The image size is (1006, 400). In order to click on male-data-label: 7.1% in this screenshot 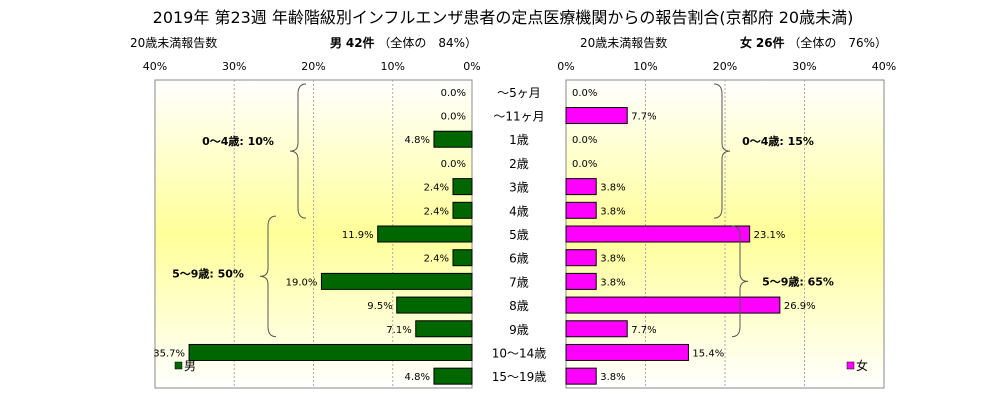, I will do `click(398, 330)`.